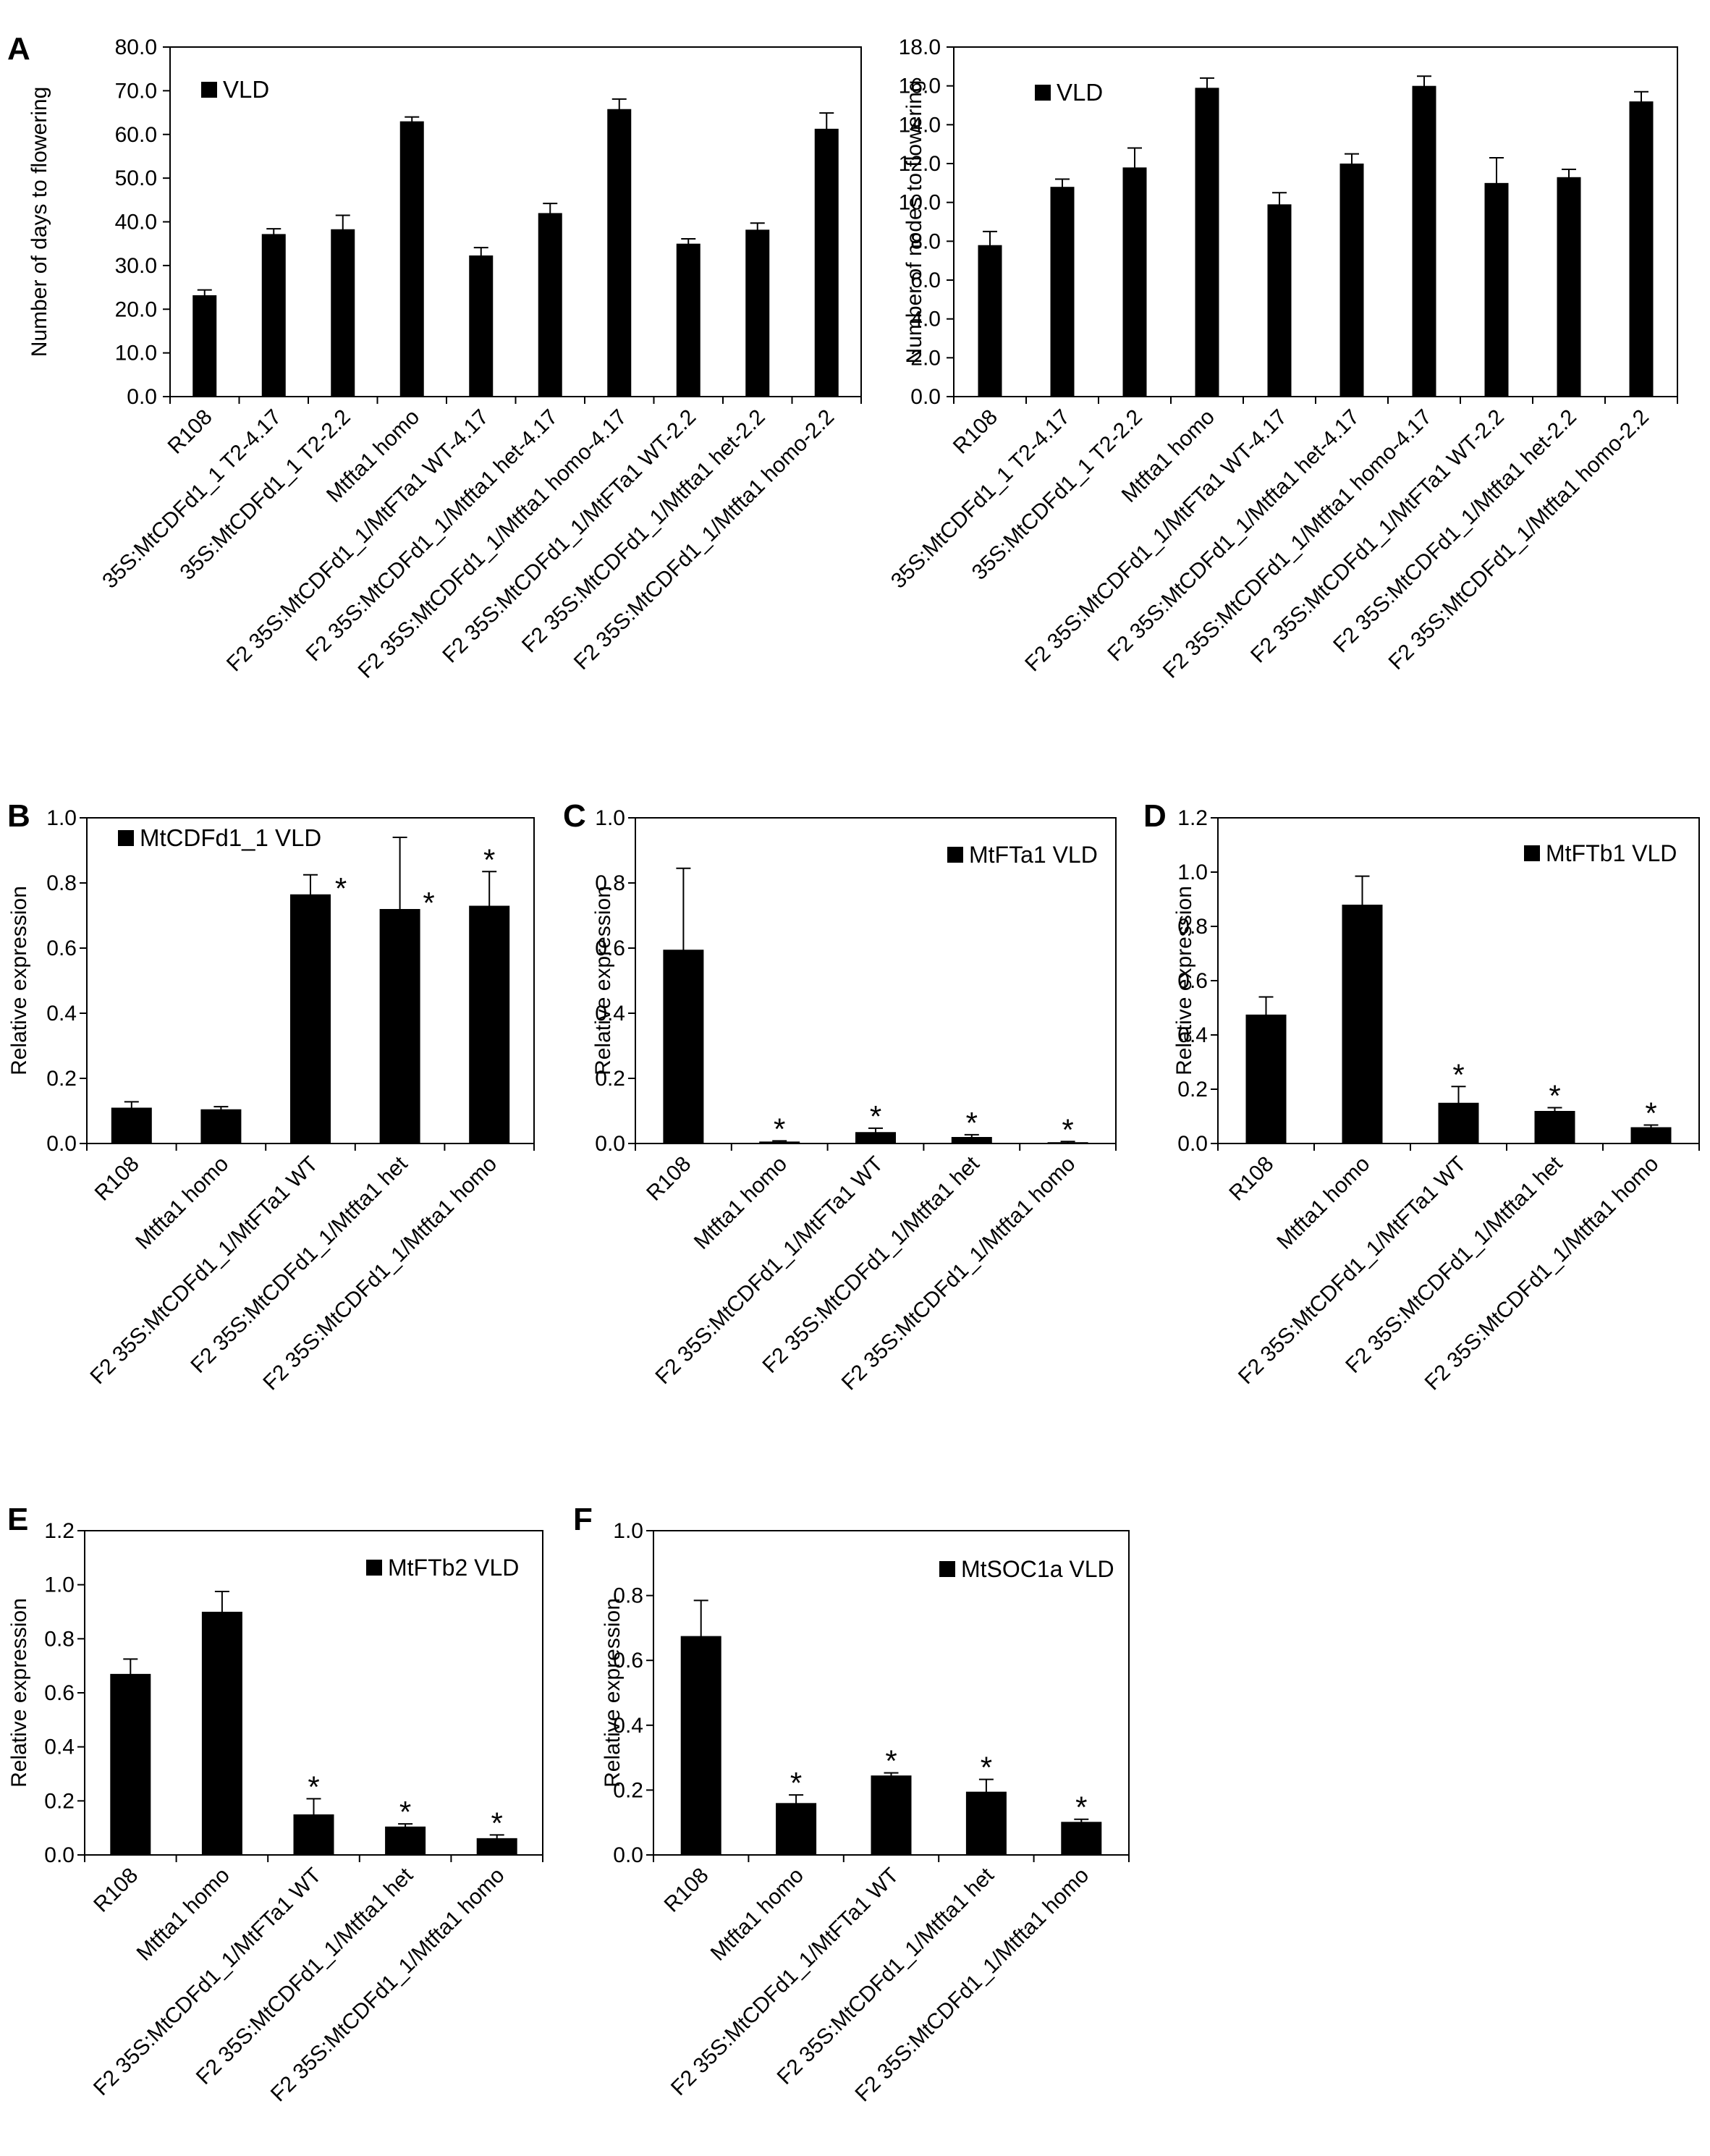 The image size is (1710, 2156). I want to click on y-tick-label: 10.0, so click(920, 203).